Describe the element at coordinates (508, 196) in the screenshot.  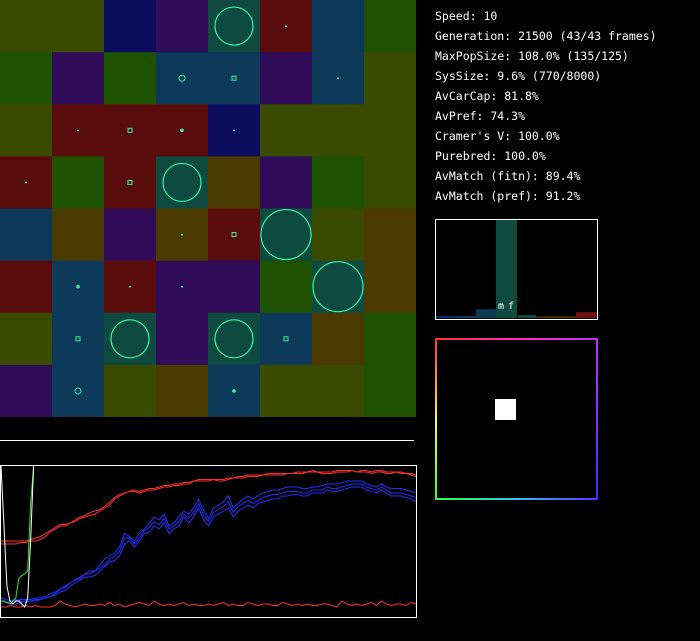
I see `stat-av-match-pref: AvMatch (pref): 91.2%` at that location.